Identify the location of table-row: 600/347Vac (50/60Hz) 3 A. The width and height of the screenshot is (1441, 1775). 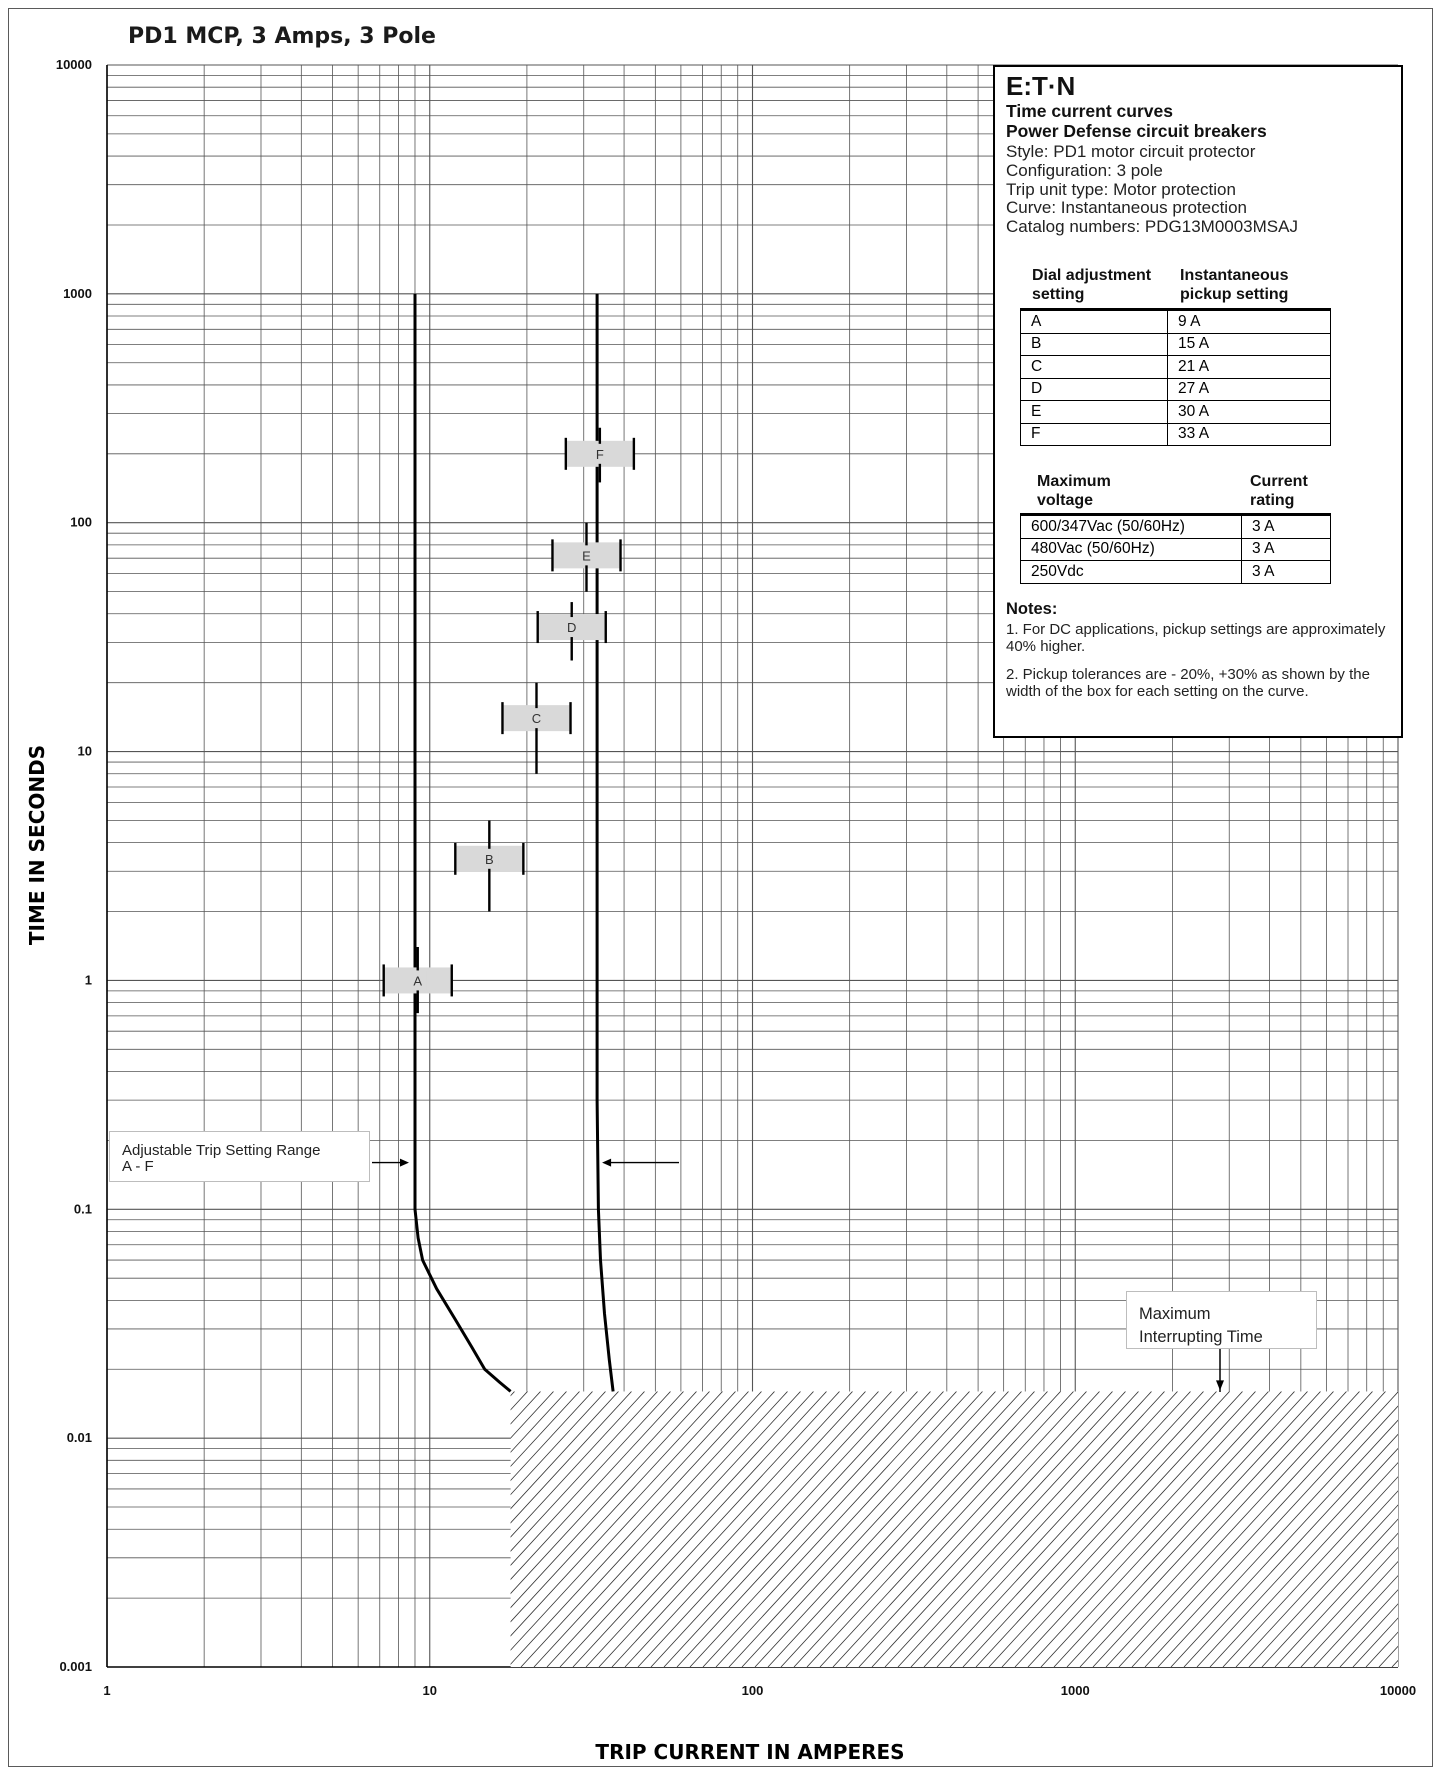
(1175, 526).